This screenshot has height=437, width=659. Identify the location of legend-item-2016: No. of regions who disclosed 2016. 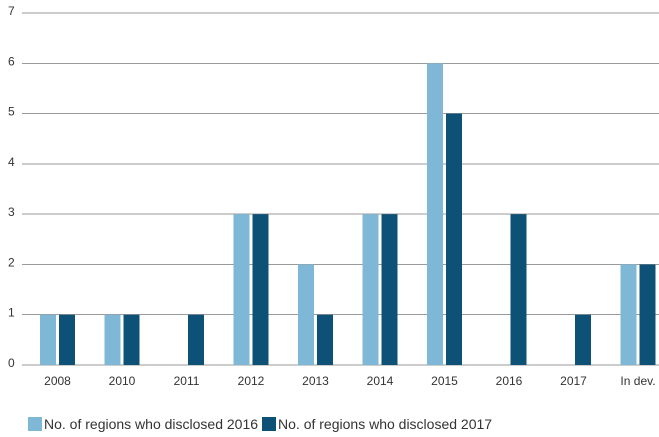
(143, 424).